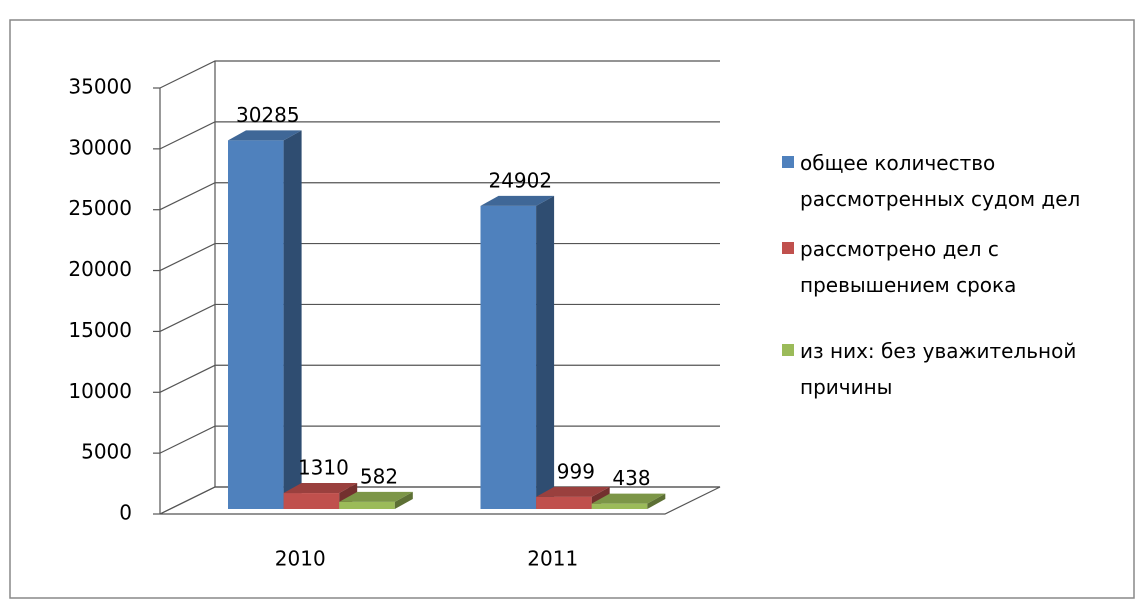 The height and width of the screenshot is (605, 1144). I want to click on data-label: 30285, so click(268, 115).